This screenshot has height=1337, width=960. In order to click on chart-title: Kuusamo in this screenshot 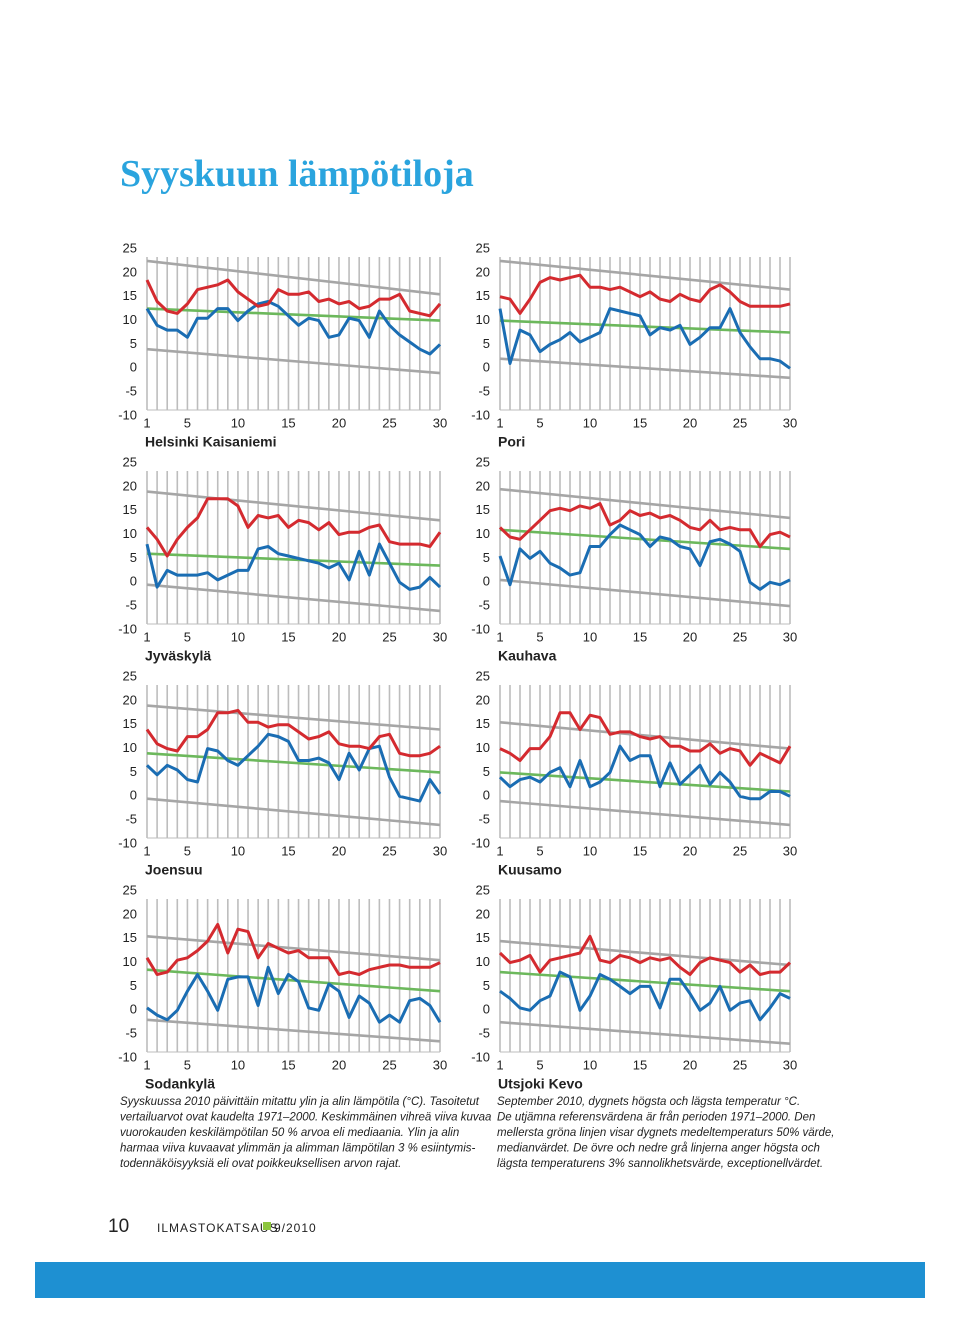, I will do `click(530, 870)`.